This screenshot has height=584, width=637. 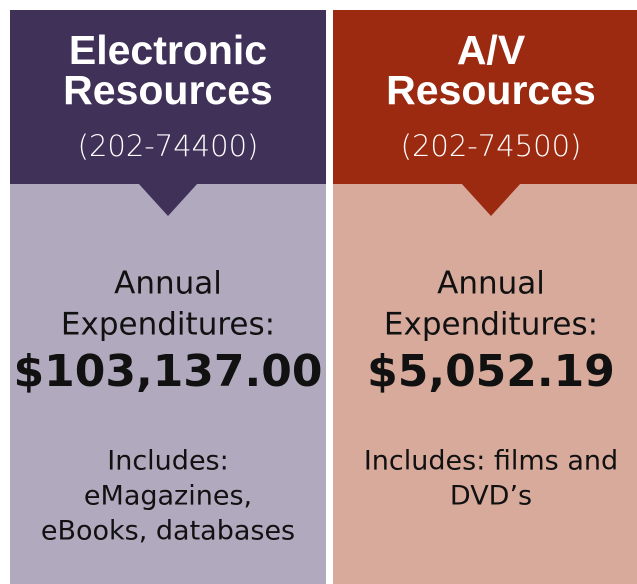 What do you see at coordinates (168, 371) in the screenshot?
I see `expenditure-amount: $103,137.00` at bounding box center [168, 371].